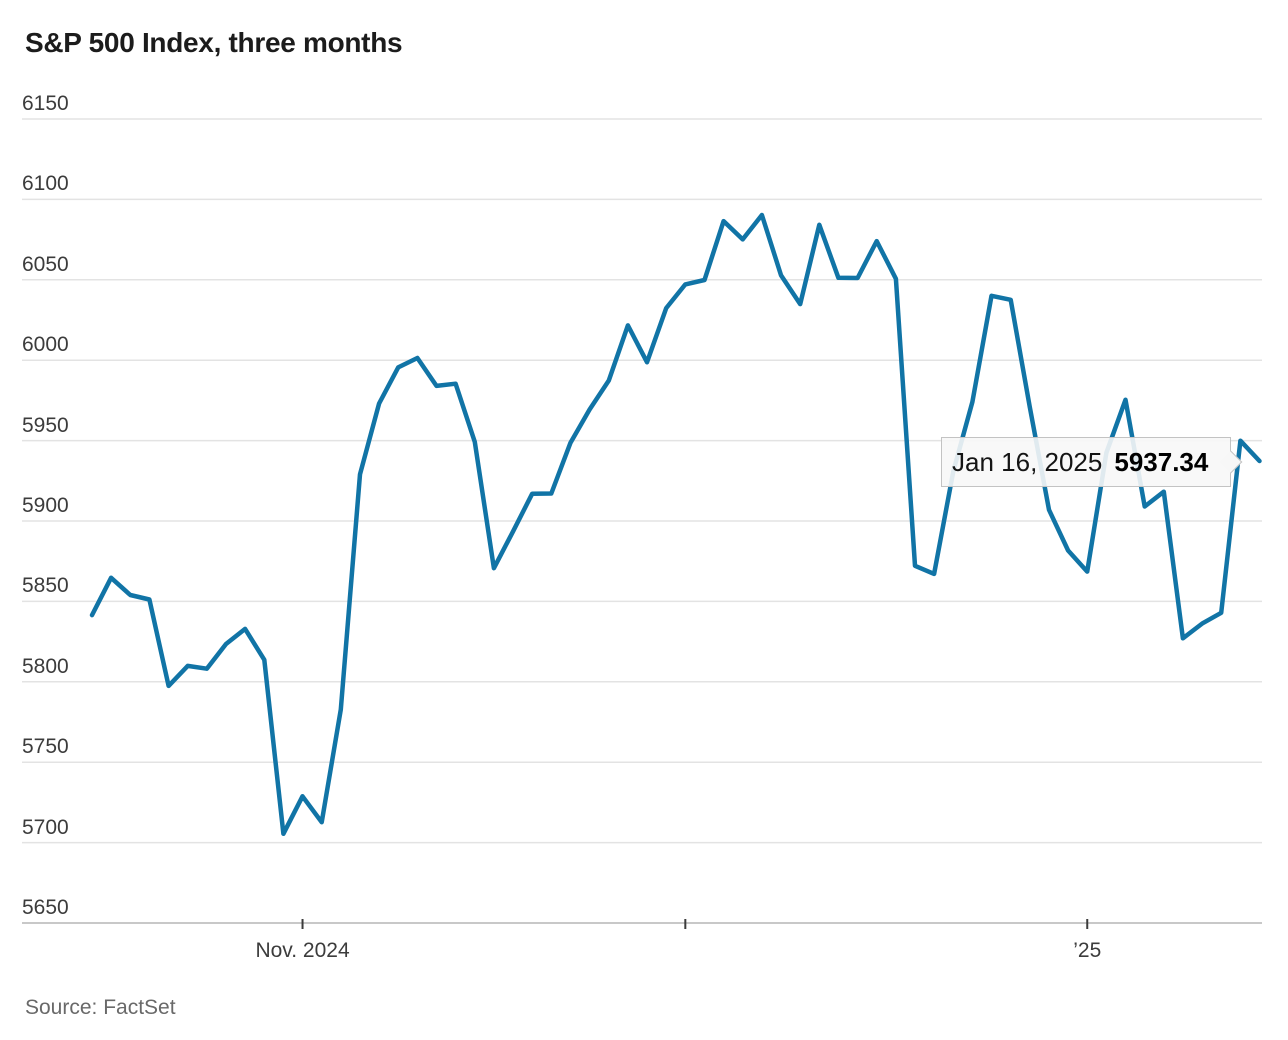  What do you see at coordinates (214, 42) in the screenshot?
I see `chart-title: S&P 500 Index, three months` at bounding box center [214, 42].